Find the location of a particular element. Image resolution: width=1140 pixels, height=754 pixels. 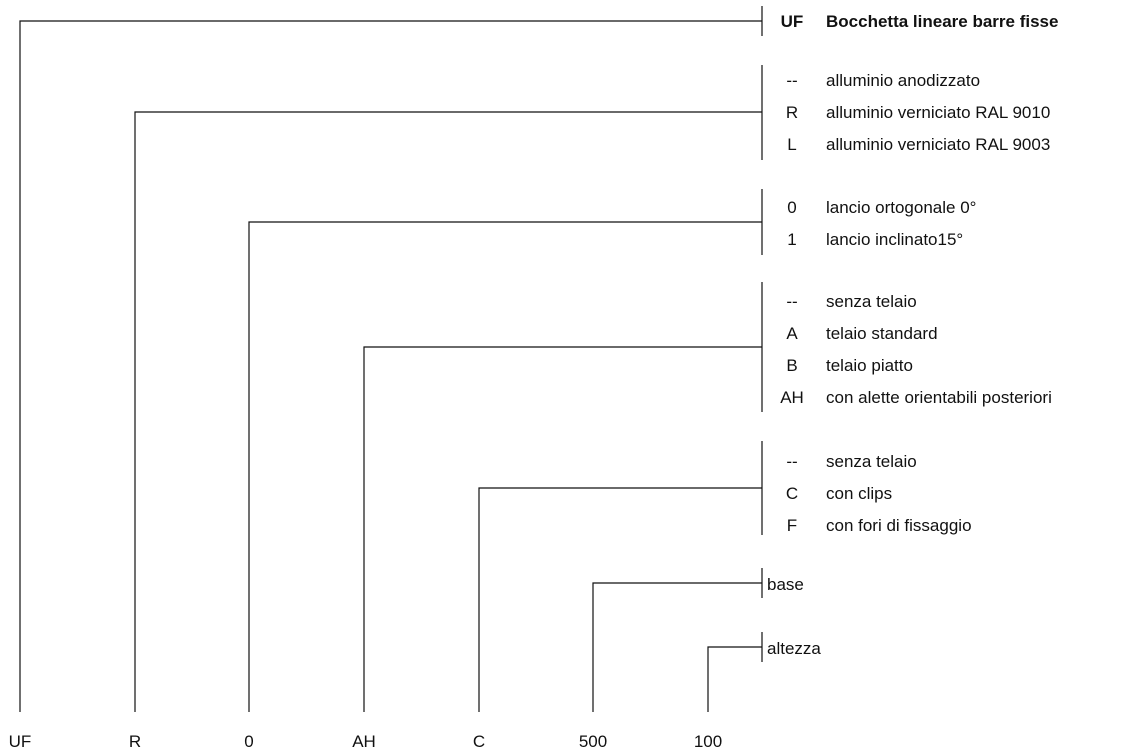

option-description: con clips is located at coordinates (859, 493).